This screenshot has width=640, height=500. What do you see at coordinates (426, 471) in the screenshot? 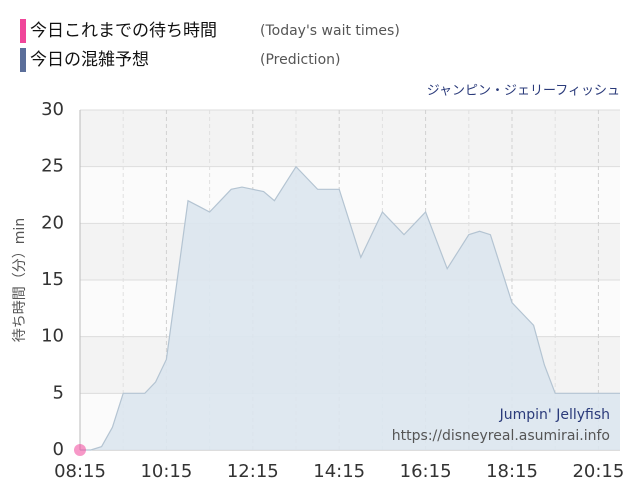
I see `x-tick-label: 16:15` at bounding box center [426, 471].